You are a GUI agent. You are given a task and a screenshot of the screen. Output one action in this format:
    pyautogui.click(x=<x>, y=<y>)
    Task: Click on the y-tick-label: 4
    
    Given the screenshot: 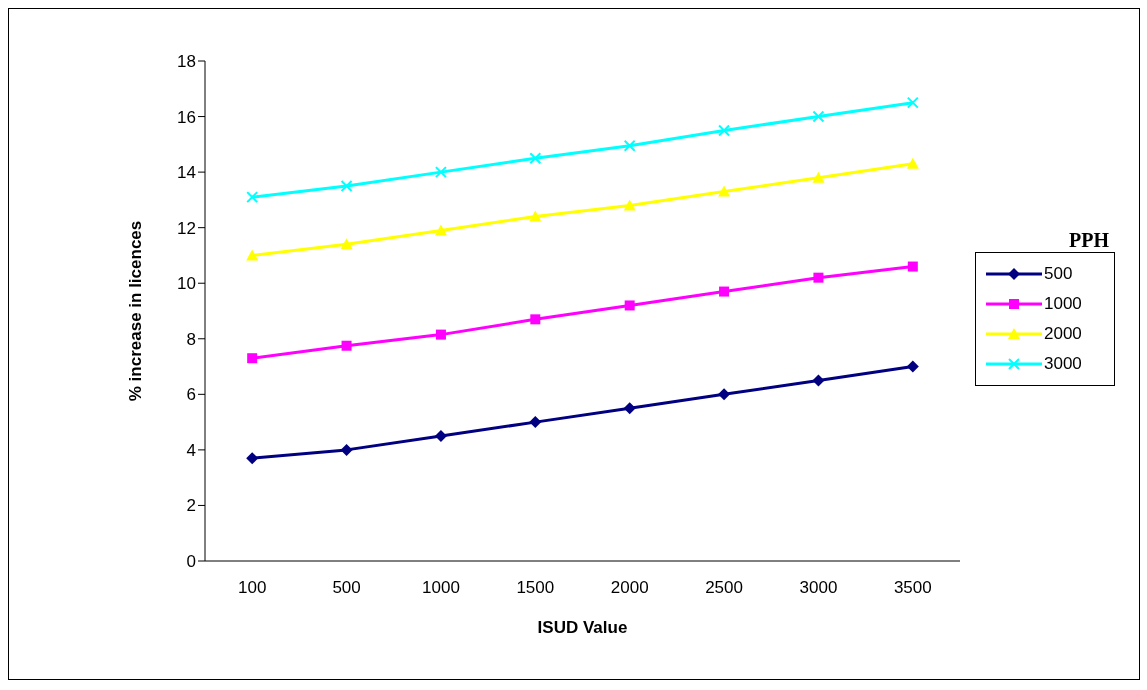 What is the action you would take?
    pyautogui.click(x=191, y=450)
    